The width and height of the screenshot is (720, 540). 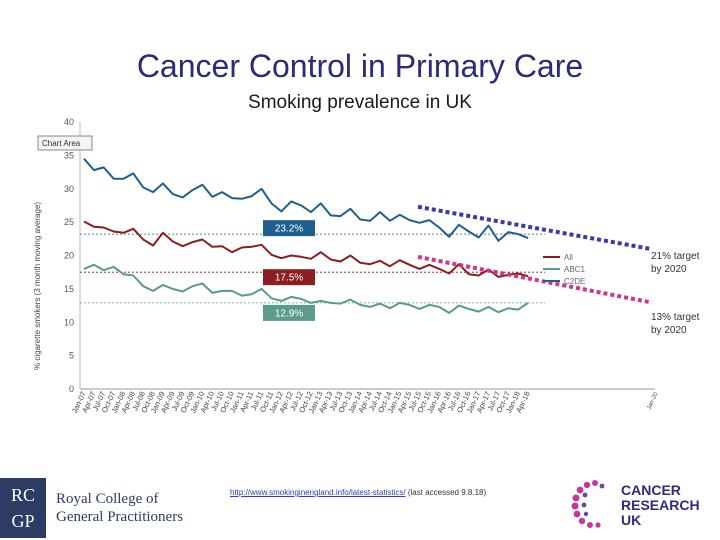 I want to click on y-tick-label: 30, so click(x=69, y=189).